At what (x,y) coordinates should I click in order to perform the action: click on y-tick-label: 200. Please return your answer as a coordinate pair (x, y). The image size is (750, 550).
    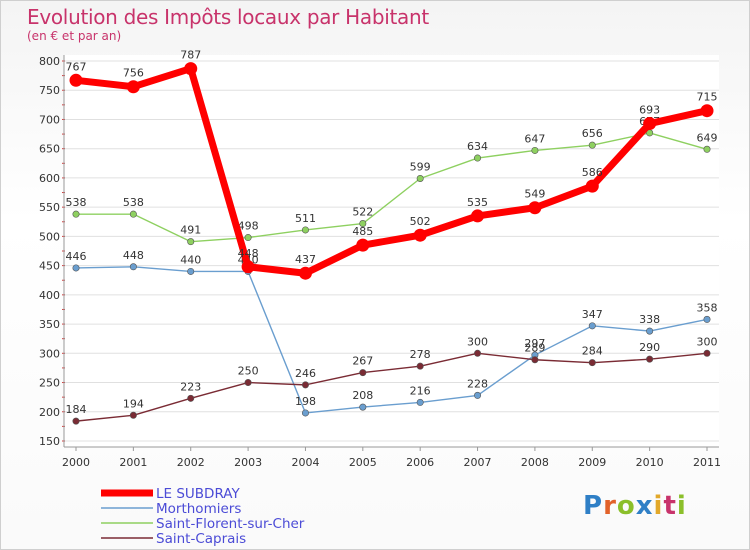
    Looking at the image, I should click on (49, 412).